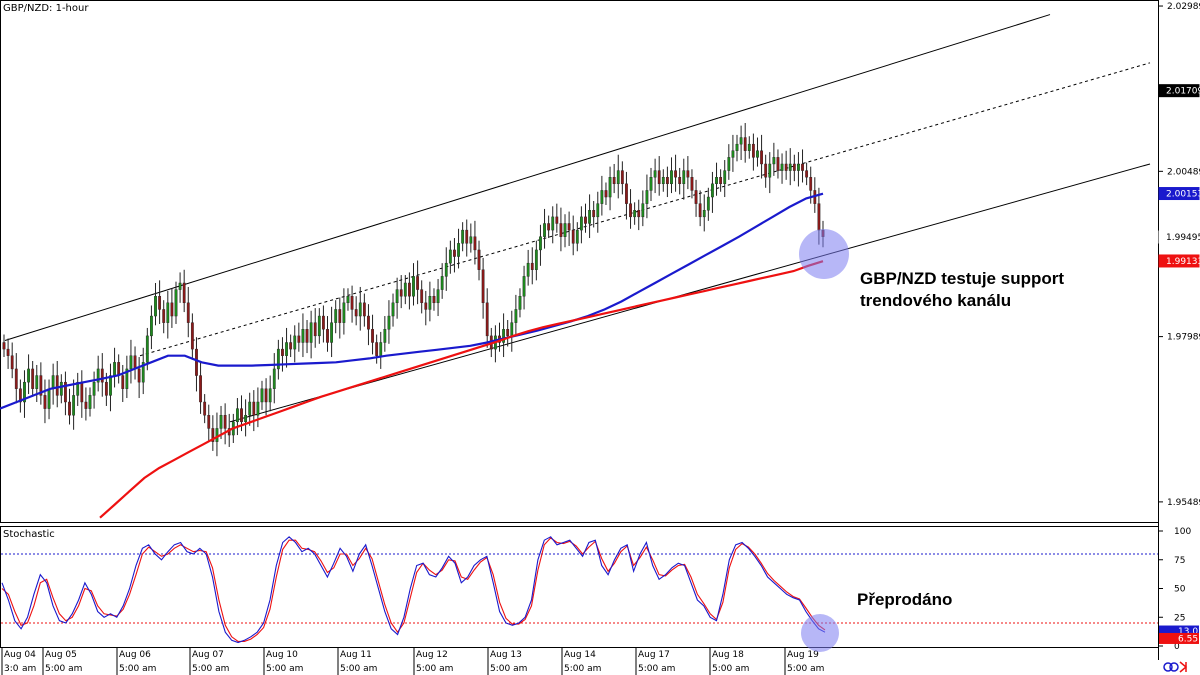  Describe the element at coordinates (904, 599) in the screenshot. I see `annotation-oversold: Přeprodáno` at that location.